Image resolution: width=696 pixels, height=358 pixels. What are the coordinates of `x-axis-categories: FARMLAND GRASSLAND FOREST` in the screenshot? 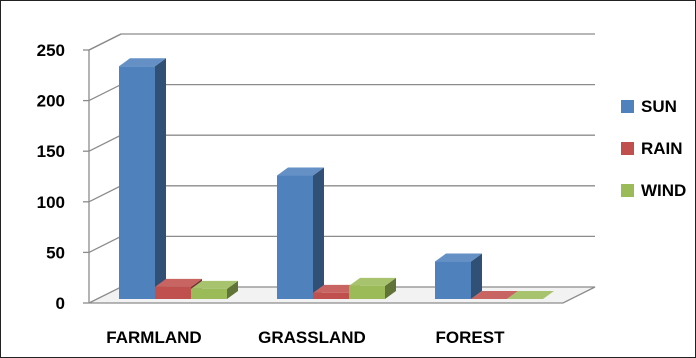 It's located at (305, 337).